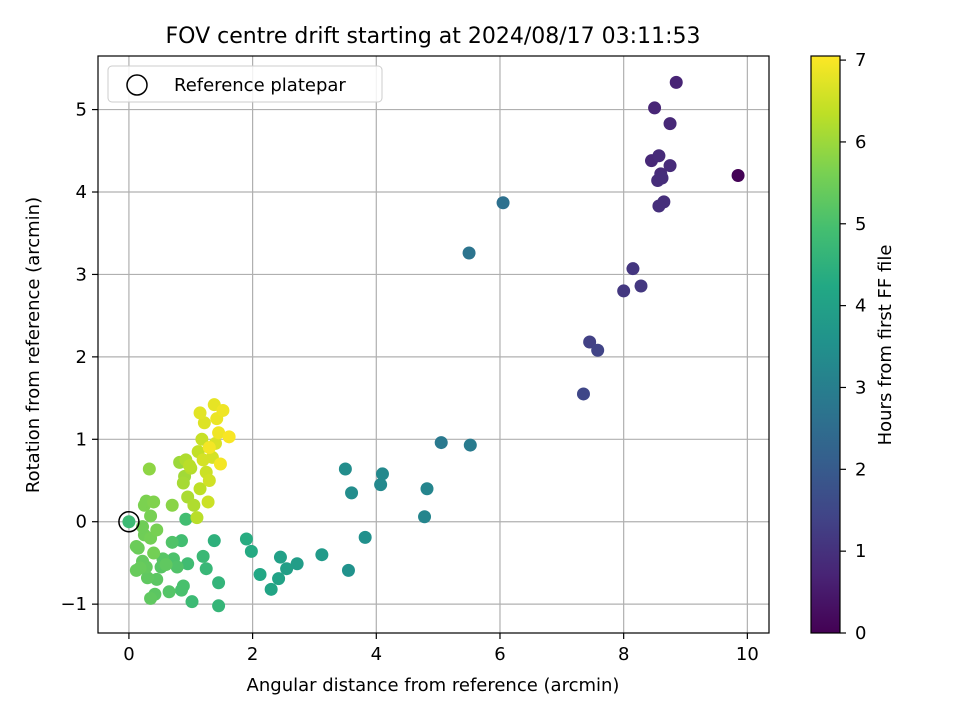  I want to click on legend-entry-label: Reference platepar, so click(260, 85).